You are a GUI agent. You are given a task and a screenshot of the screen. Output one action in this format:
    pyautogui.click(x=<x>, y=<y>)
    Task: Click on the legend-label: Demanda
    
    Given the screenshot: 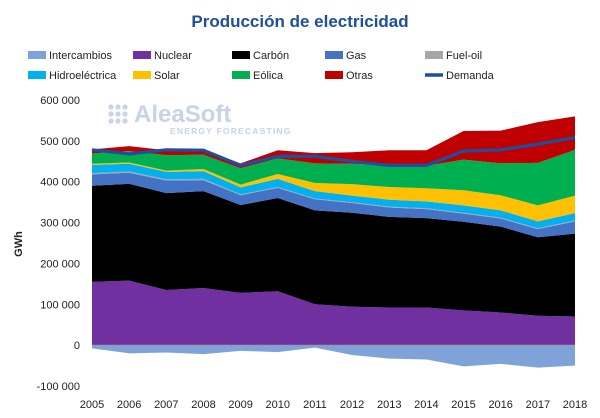 What is the action you would take?
    pyautogui.click(x=470, y=76)
    